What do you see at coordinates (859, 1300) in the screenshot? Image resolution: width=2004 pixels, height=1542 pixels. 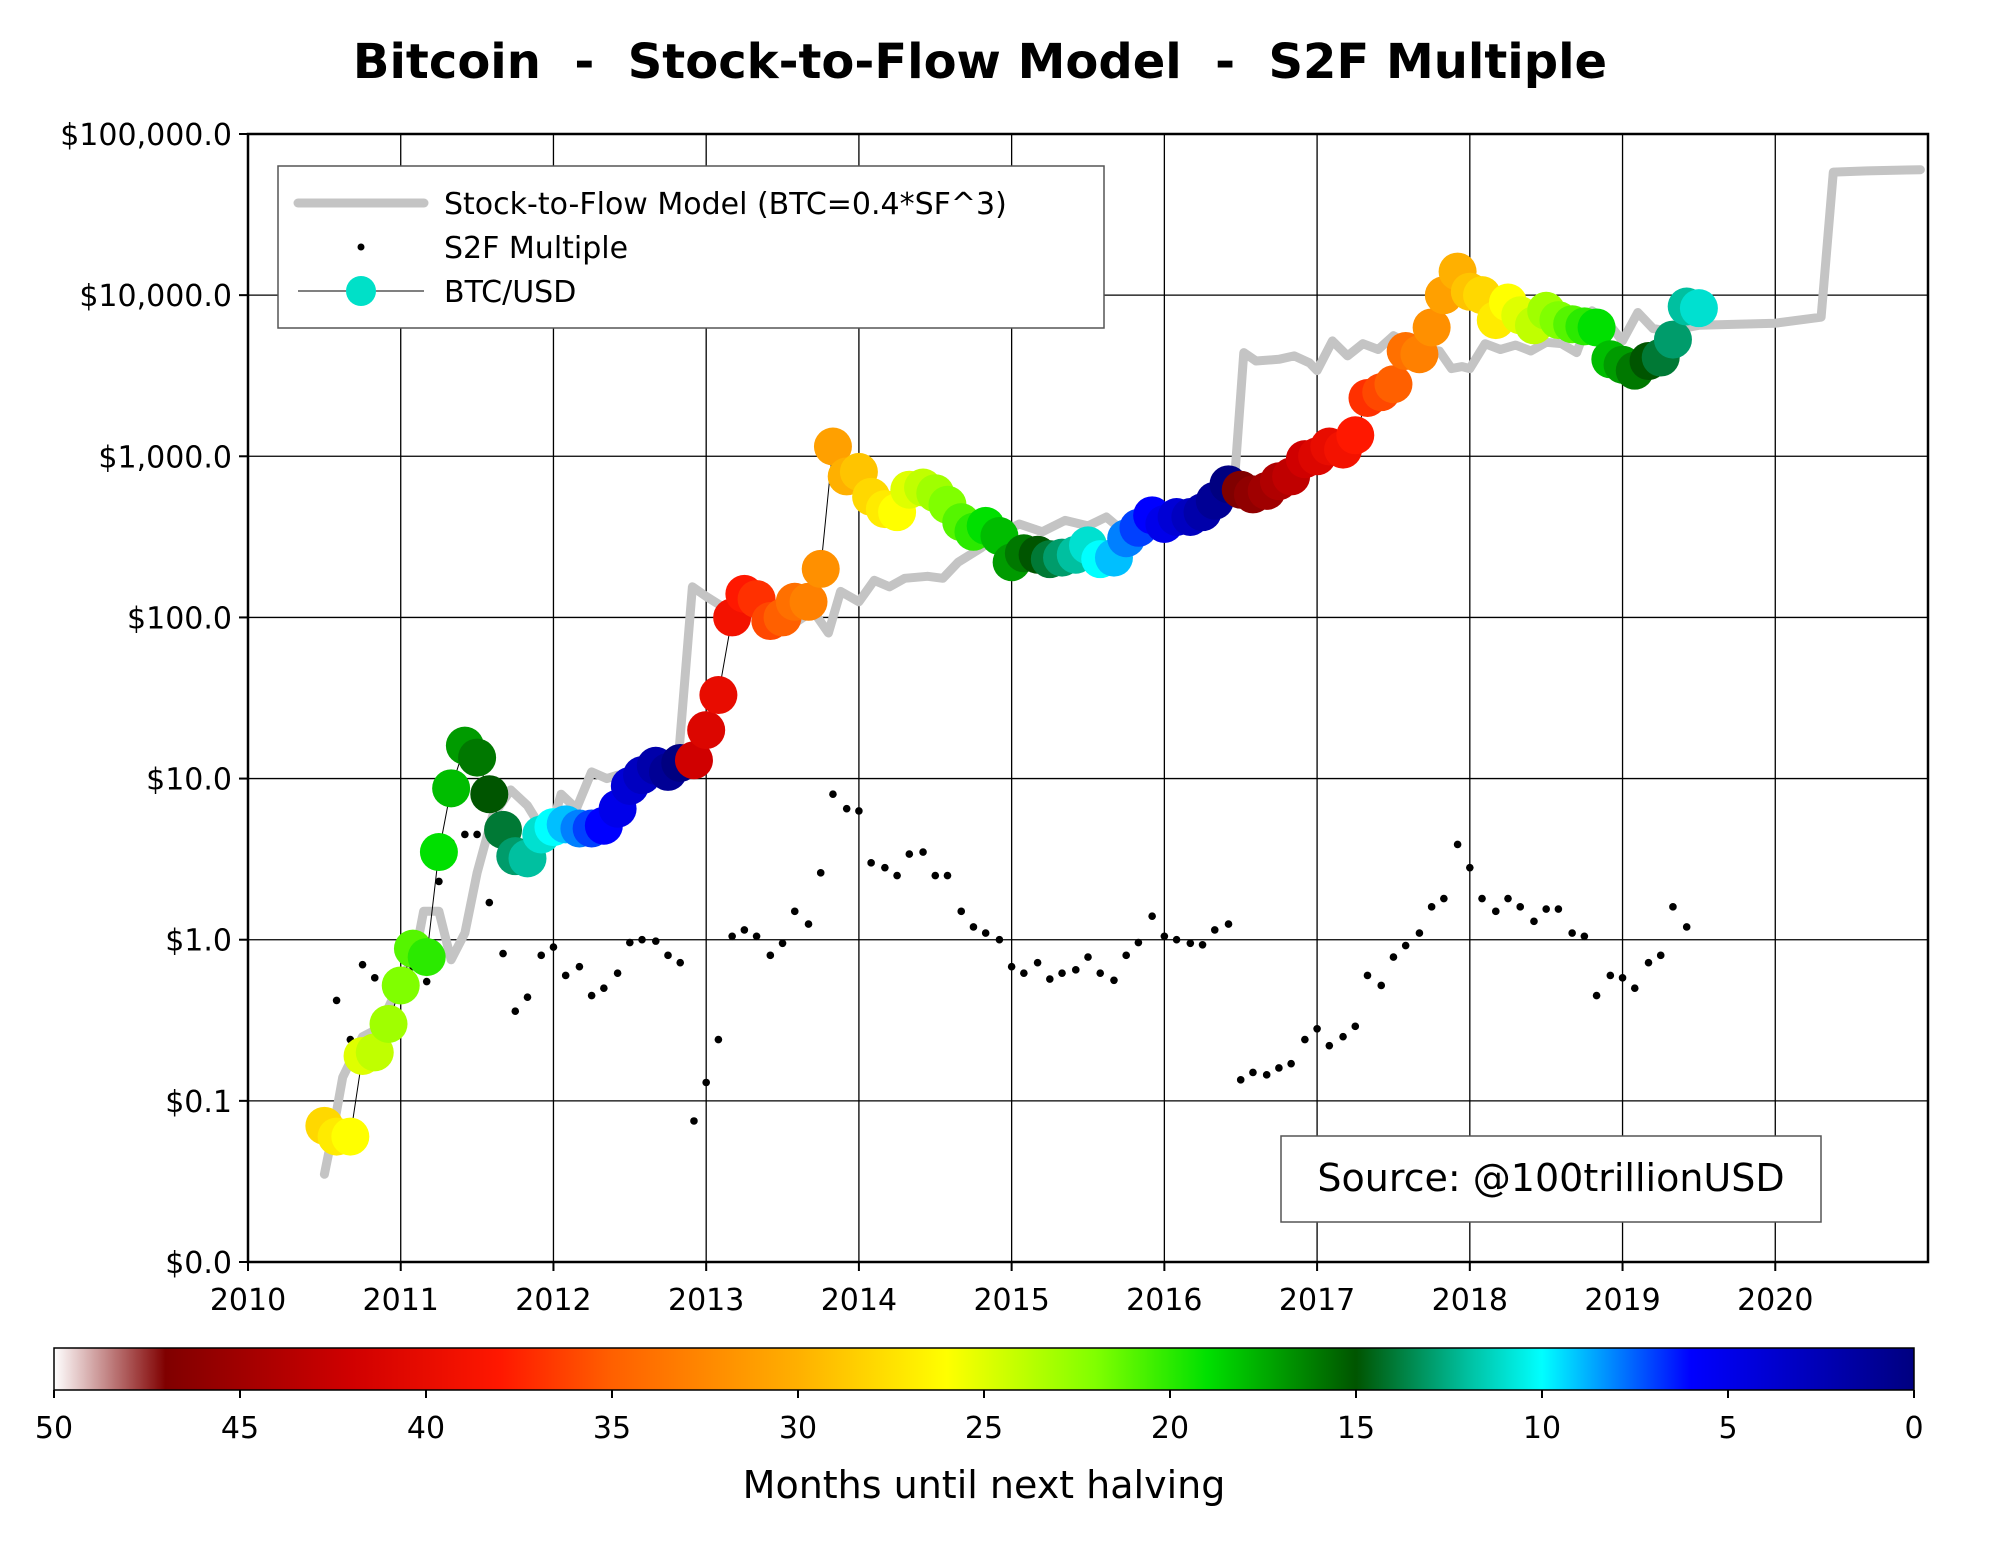 I see `x-tick-label: 2014` at bounding box center [859, 1300].